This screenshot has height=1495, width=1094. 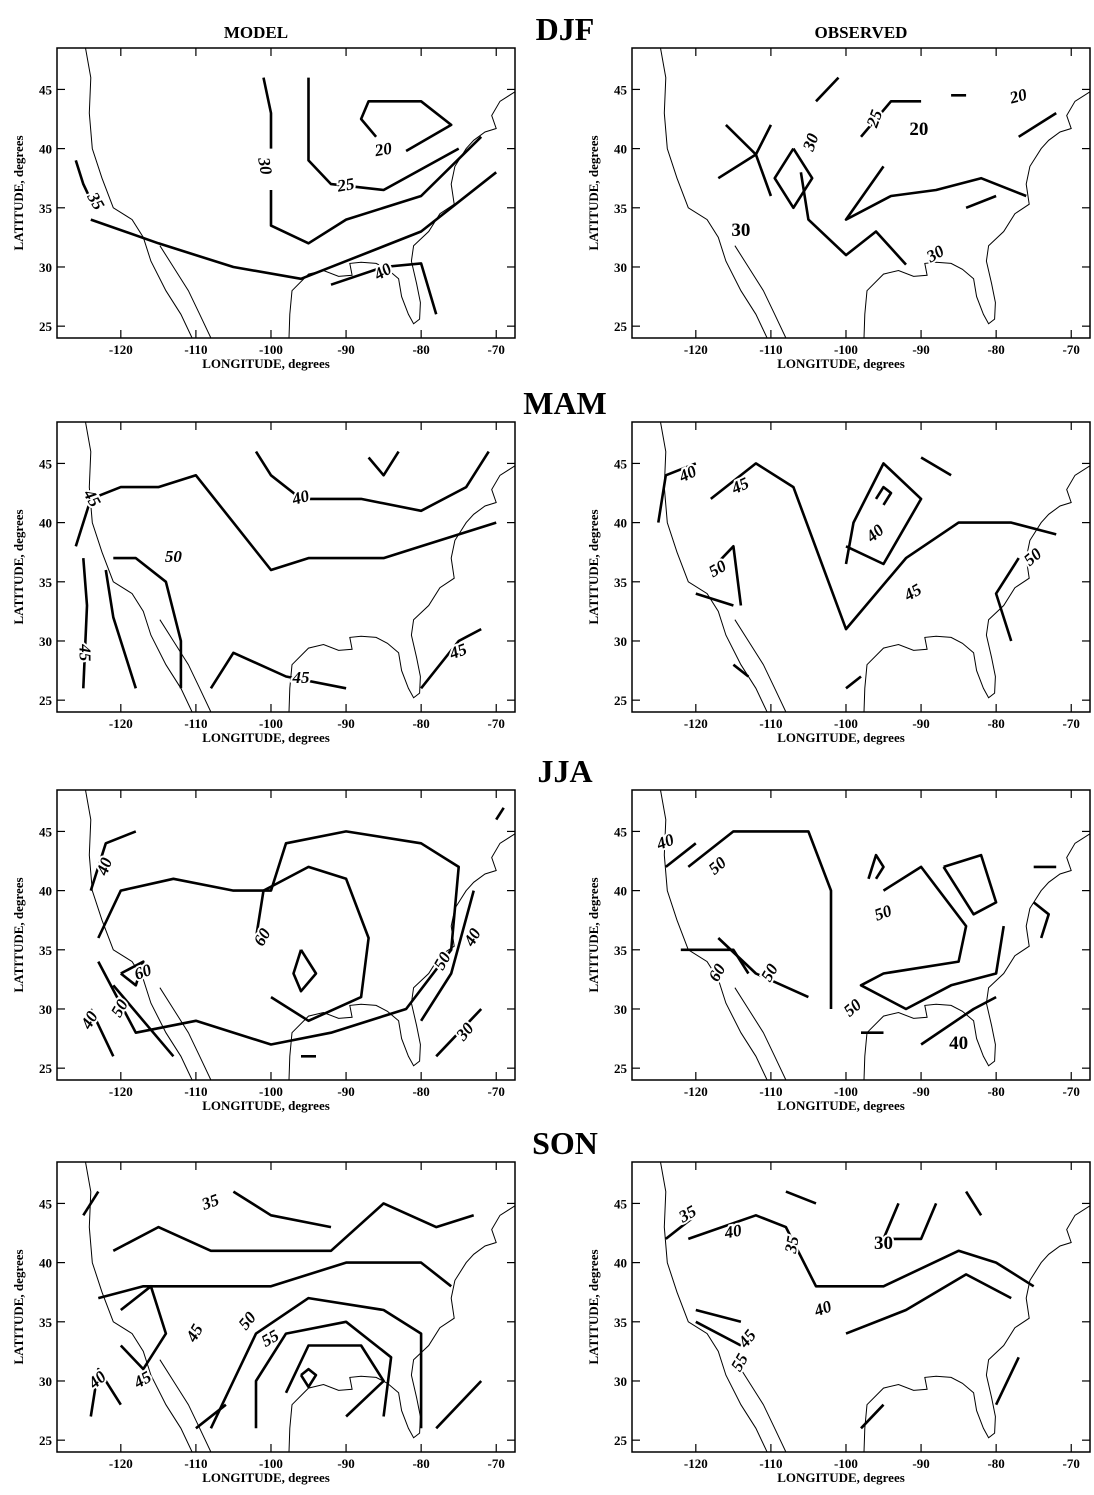 I want to click on x-tick-label: -100, so click(x=271, y=1091).